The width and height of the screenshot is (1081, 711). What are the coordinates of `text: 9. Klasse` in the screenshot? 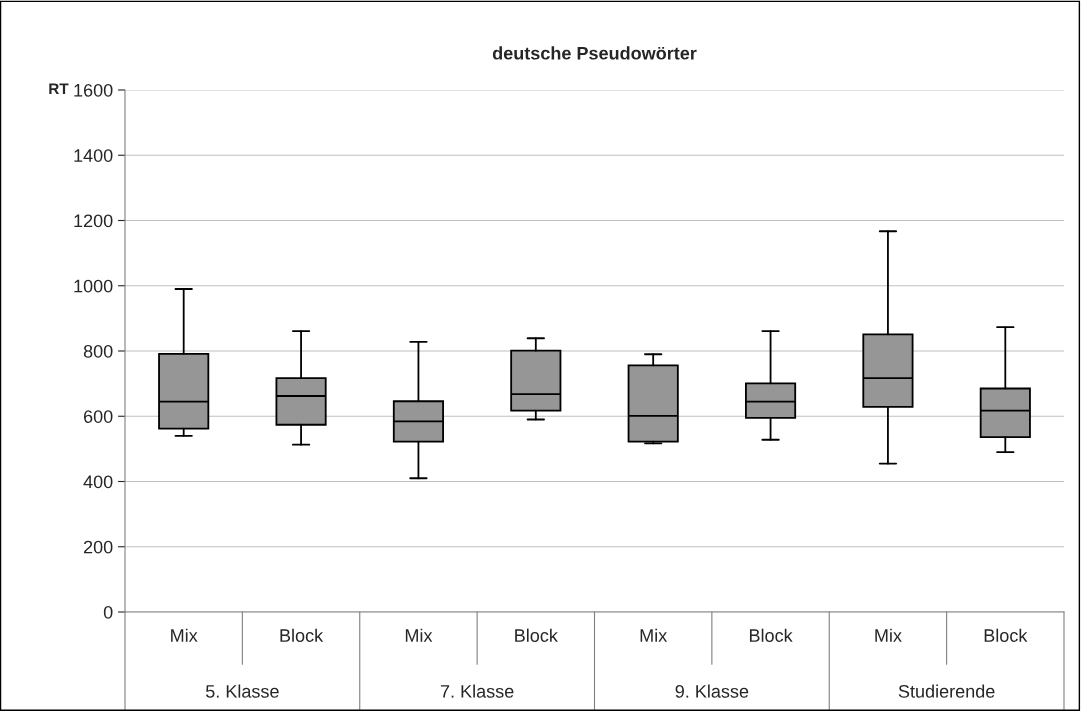 It's located at (712, 691).